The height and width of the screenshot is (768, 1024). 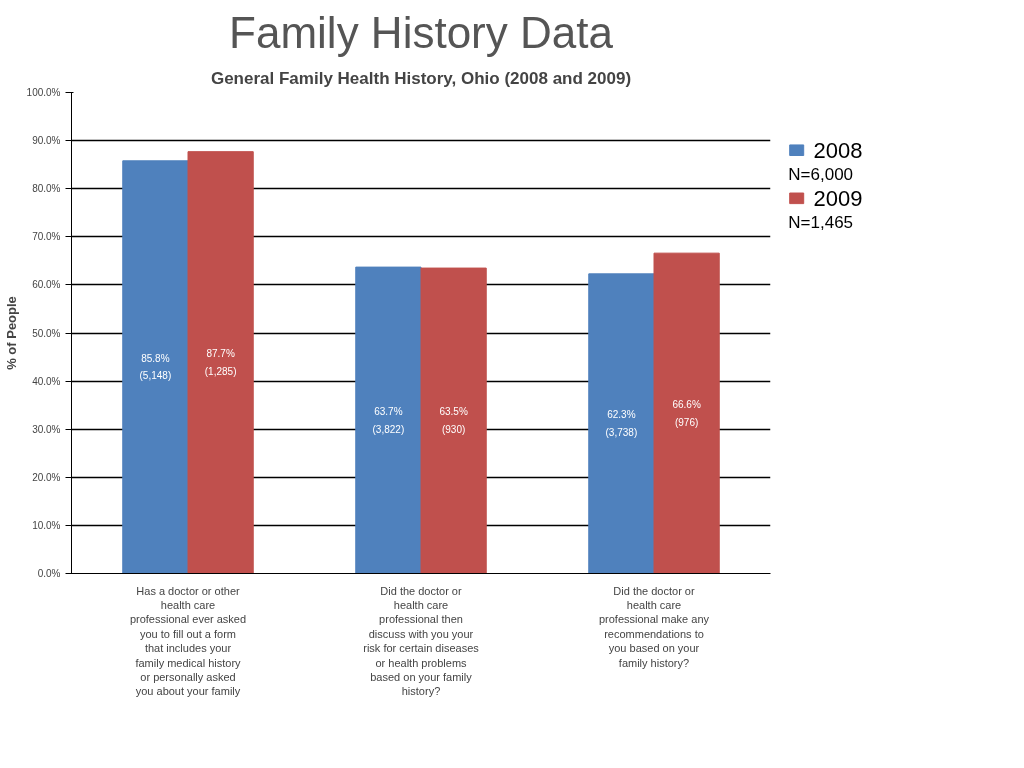 I want to click on y-tick-label: 100.0%, so click(x=43, y=92).